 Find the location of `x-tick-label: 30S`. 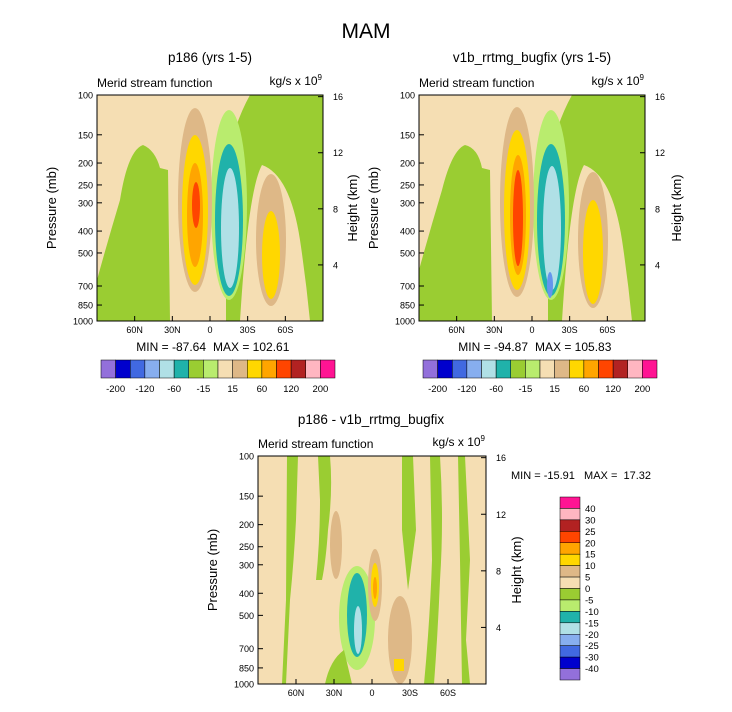

x-tick-label: 30S is located at coordinates (410, 693).